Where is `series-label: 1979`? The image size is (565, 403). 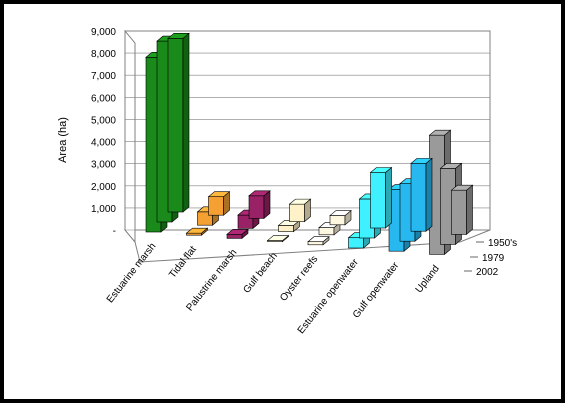 series-label: 1979 is located at coordinates (493, 258).